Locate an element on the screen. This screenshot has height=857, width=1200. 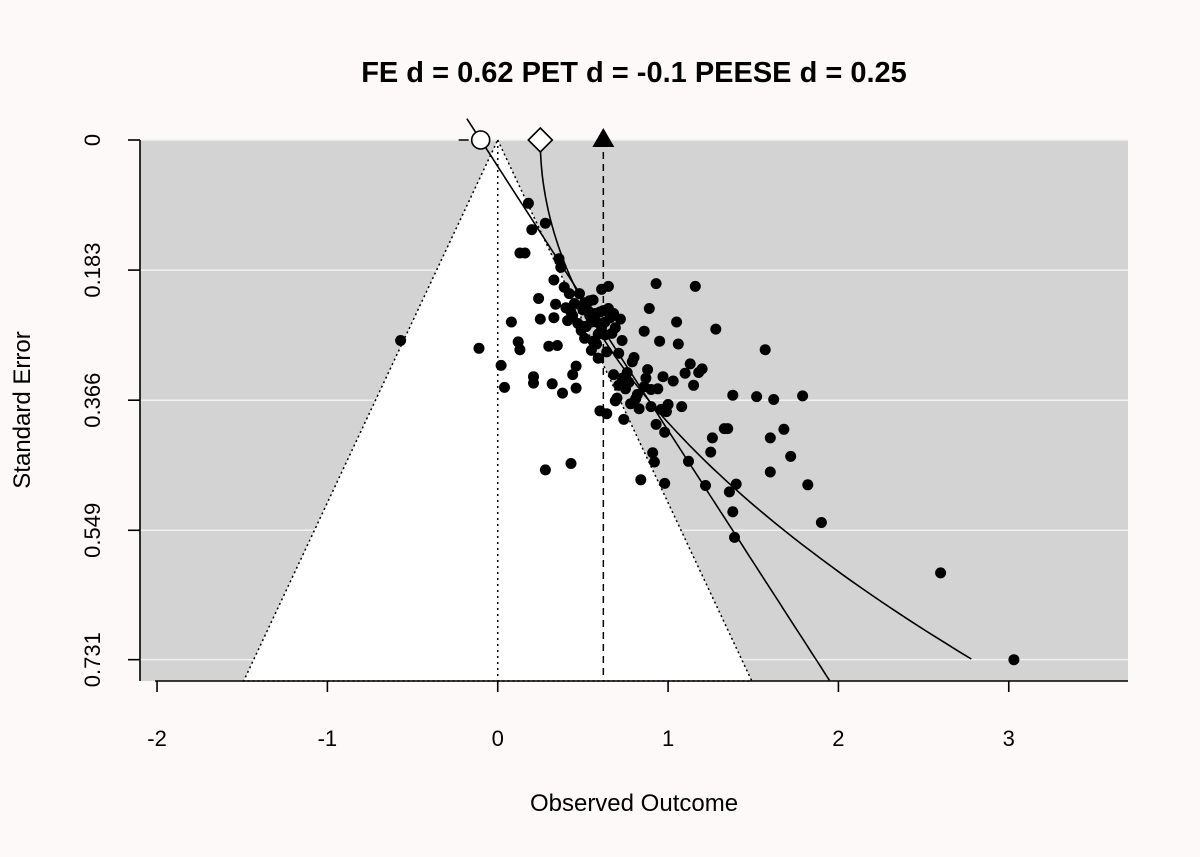
x-tick-label: 1 is located at coordinates (668, 738).